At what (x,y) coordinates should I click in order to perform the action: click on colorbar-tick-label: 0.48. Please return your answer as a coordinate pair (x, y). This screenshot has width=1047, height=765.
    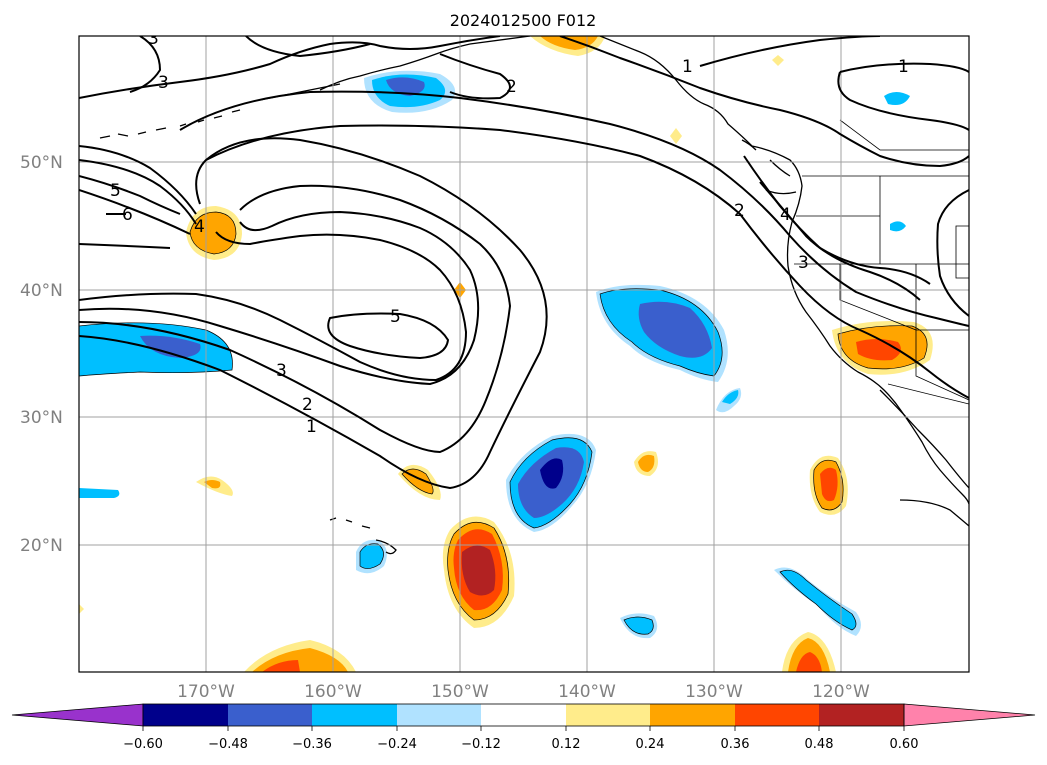
    Looking at the image, I should click on (819, 744).